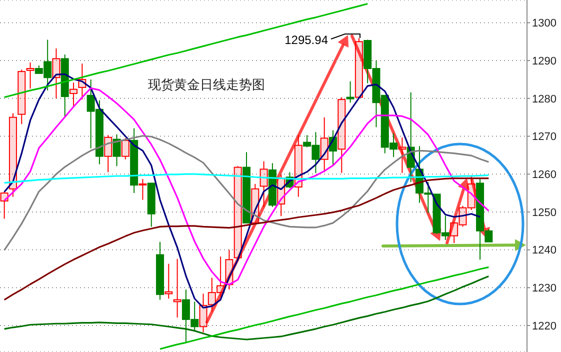  What do you see at coordinates (324, 308) in the screenshot?
I see `line-series` at bounding box center [324, 308].